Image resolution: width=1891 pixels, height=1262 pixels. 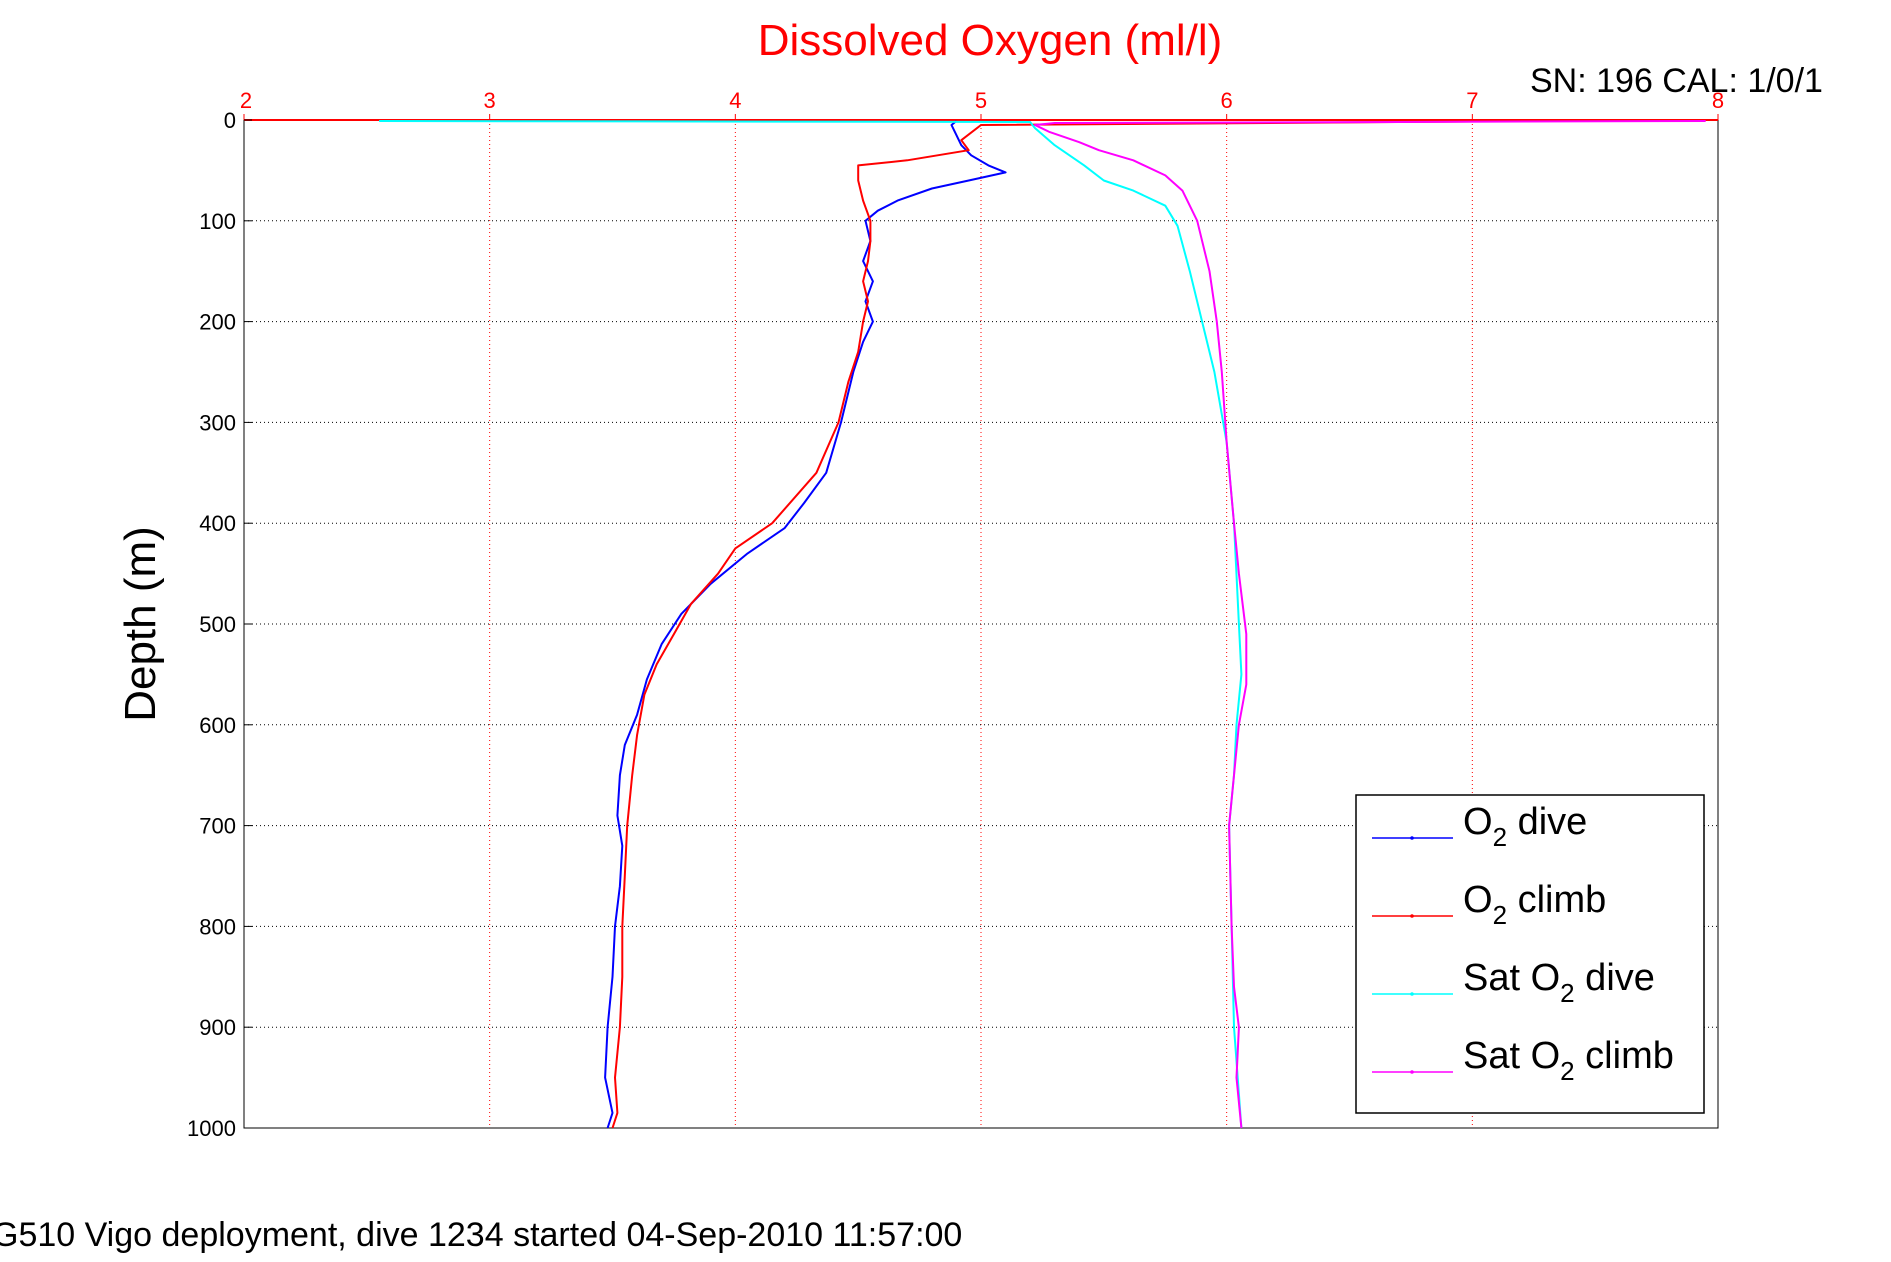 I want to click on y-tick-label: 900, so click(x=217, y=1027).